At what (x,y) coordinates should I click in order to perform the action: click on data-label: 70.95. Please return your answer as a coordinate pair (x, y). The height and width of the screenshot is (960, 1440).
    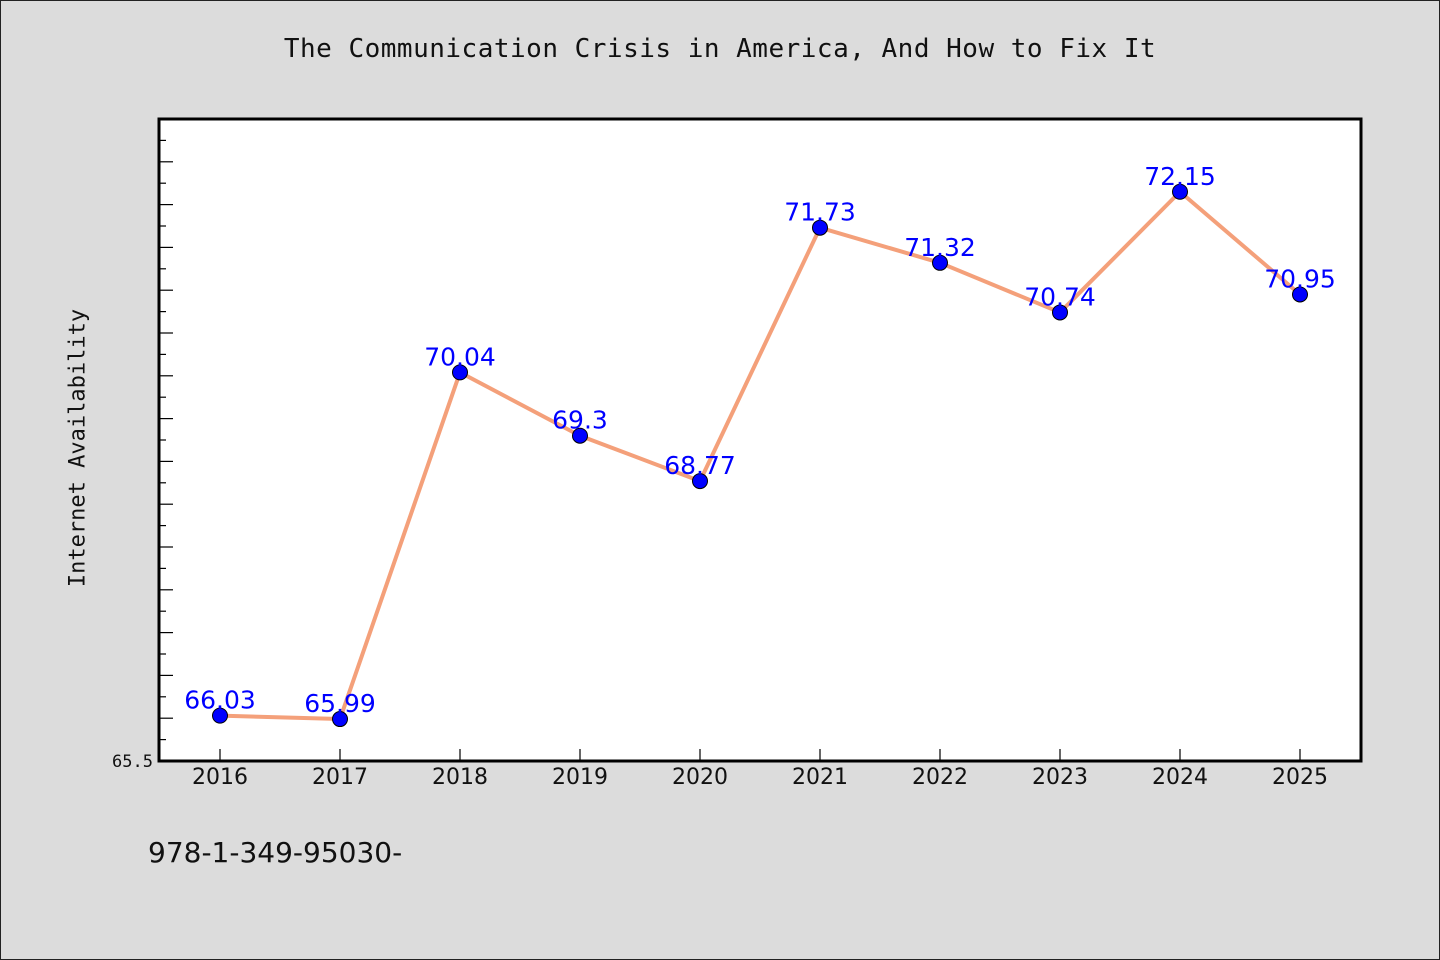
    Looking at the image, I should click on (1300, 278).